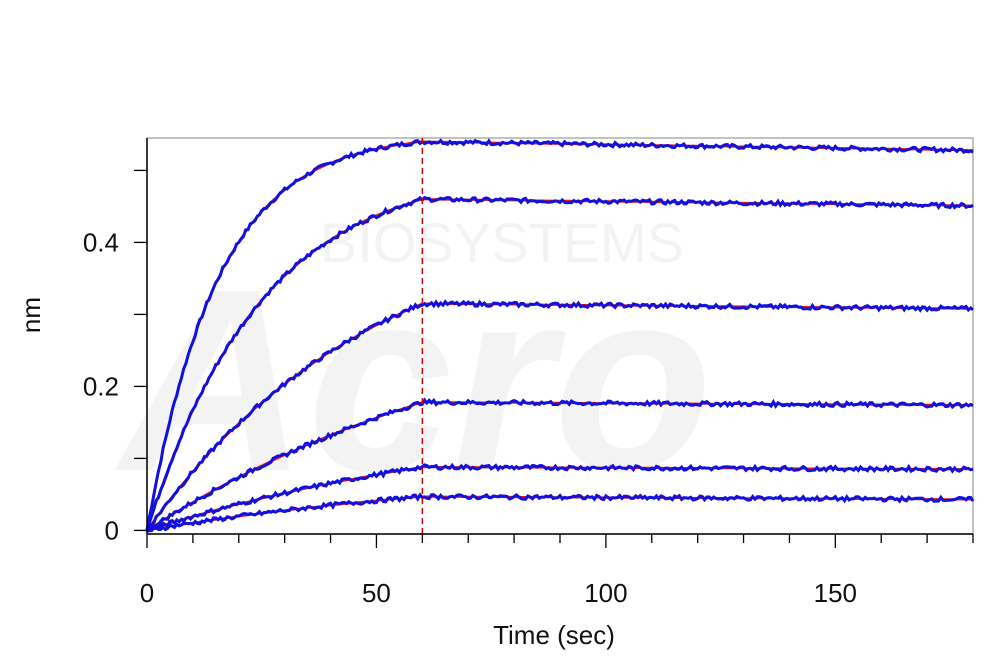 This screenshot has height=670, width=1000. I want to click on x-tick-label: 150, so click(835, 593).